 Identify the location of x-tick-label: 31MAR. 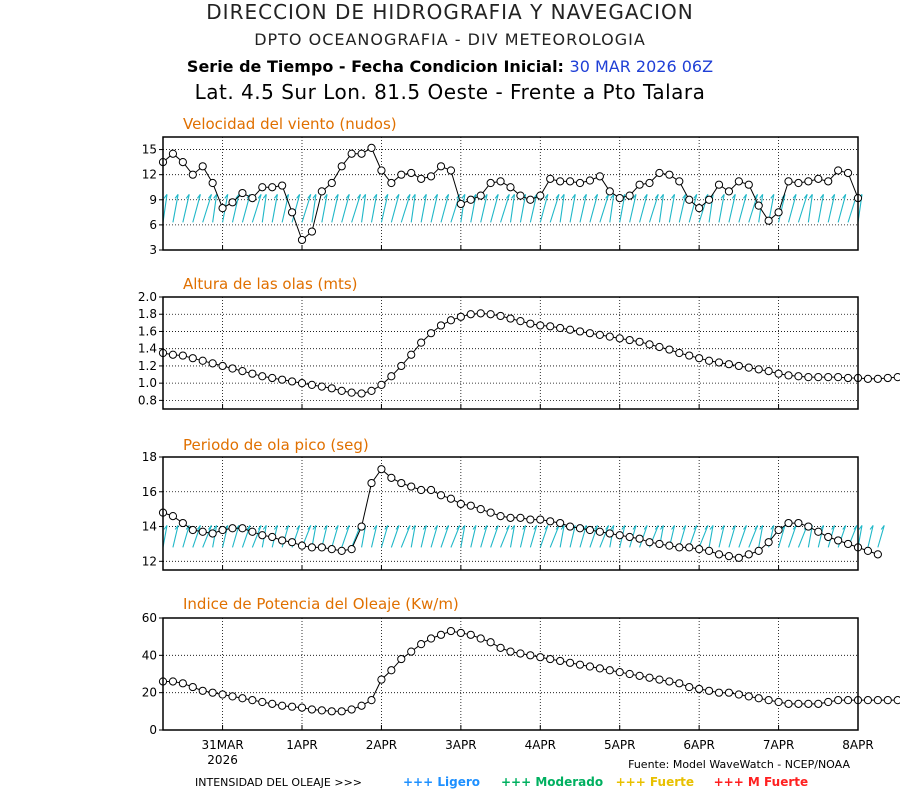
(222, 745).